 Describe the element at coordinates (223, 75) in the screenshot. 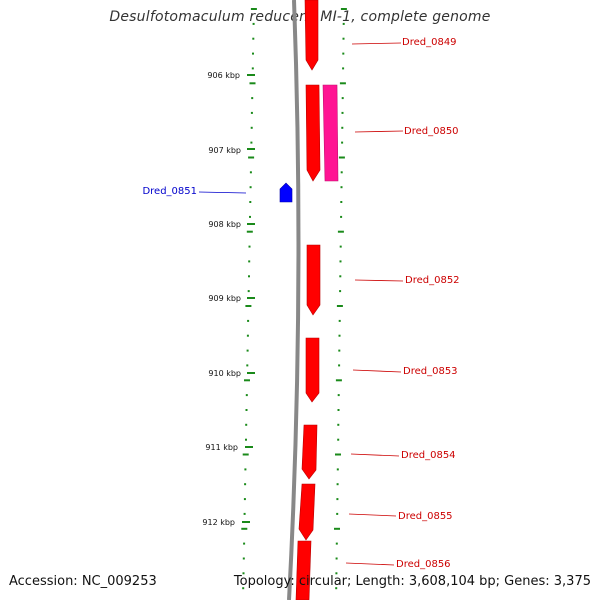

I see `kbp-label: 906 kbp` at that location.